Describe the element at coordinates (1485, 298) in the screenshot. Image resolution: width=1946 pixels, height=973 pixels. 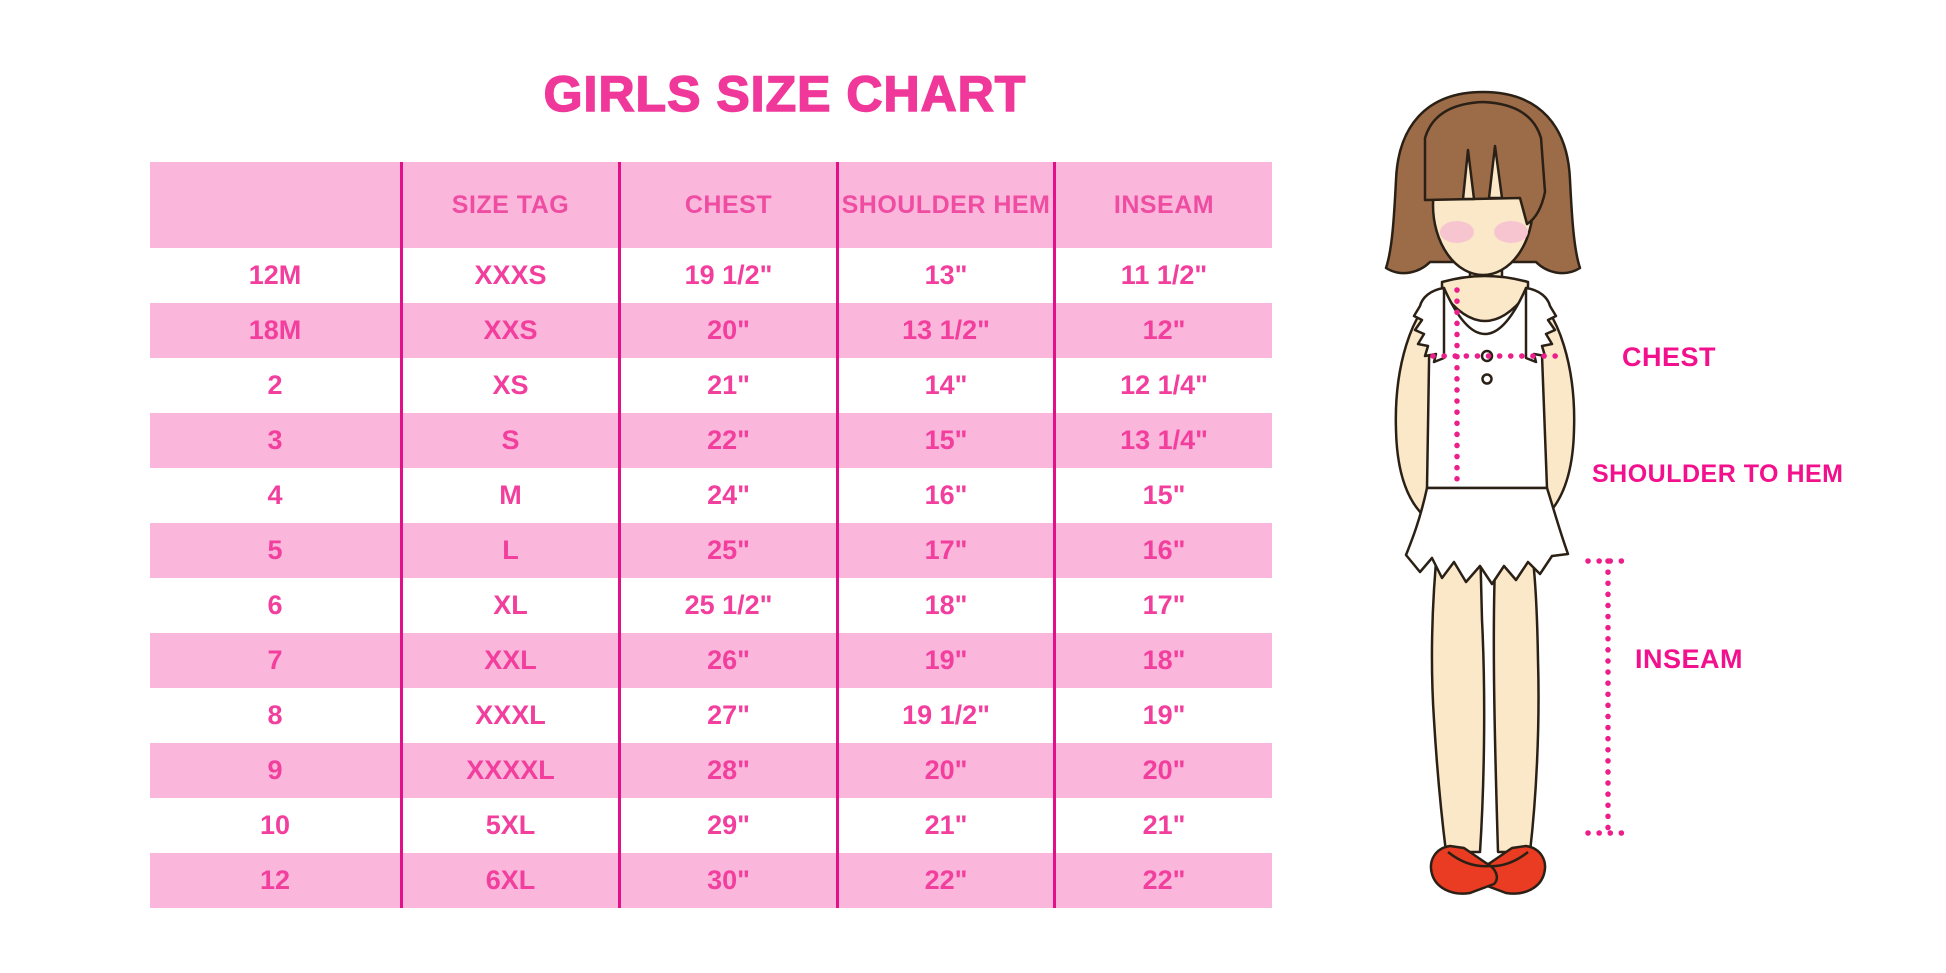
I see `upper-chest-skin` at that location.